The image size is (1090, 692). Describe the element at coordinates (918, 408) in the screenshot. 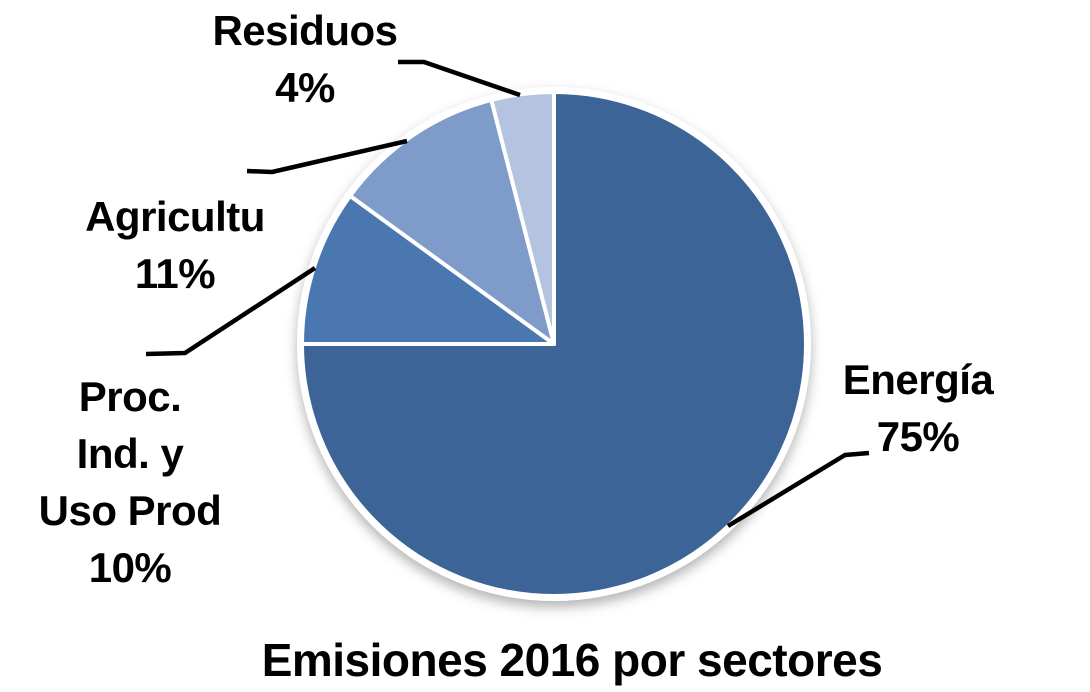

I see `slice-label-energia: Energía 75%` at that location.